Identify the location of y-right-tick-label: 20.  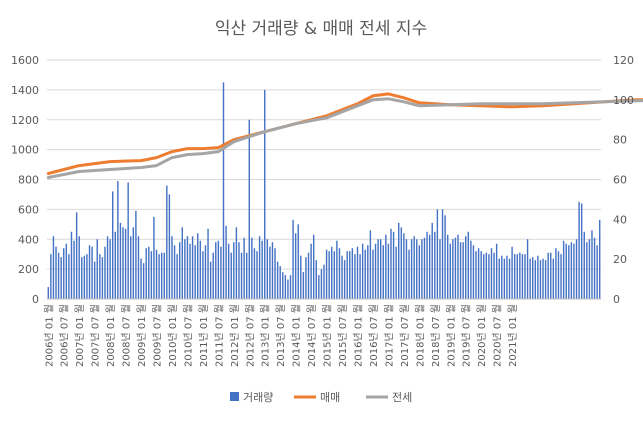
(620, 259).